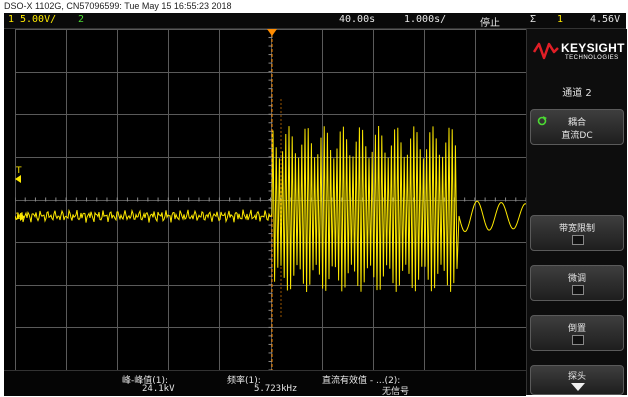  Describe the element at coordinates (158, 389) in the screenshot. I see `measurement-value: 24.1kV` at that location.